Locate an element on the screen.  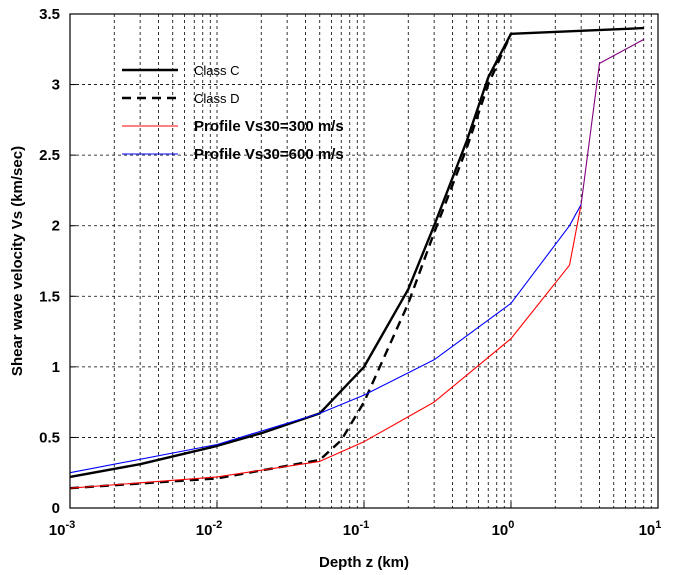
x-tick-label: 10¹ is located at coordinates (650, 529).